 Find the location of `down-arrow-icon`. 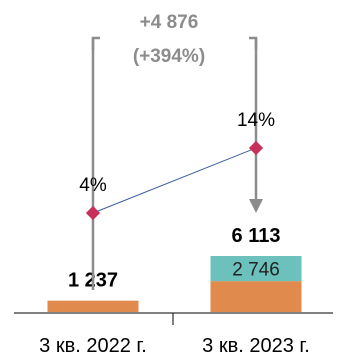

down-arrow-icon is located at coordinates (256, 206).